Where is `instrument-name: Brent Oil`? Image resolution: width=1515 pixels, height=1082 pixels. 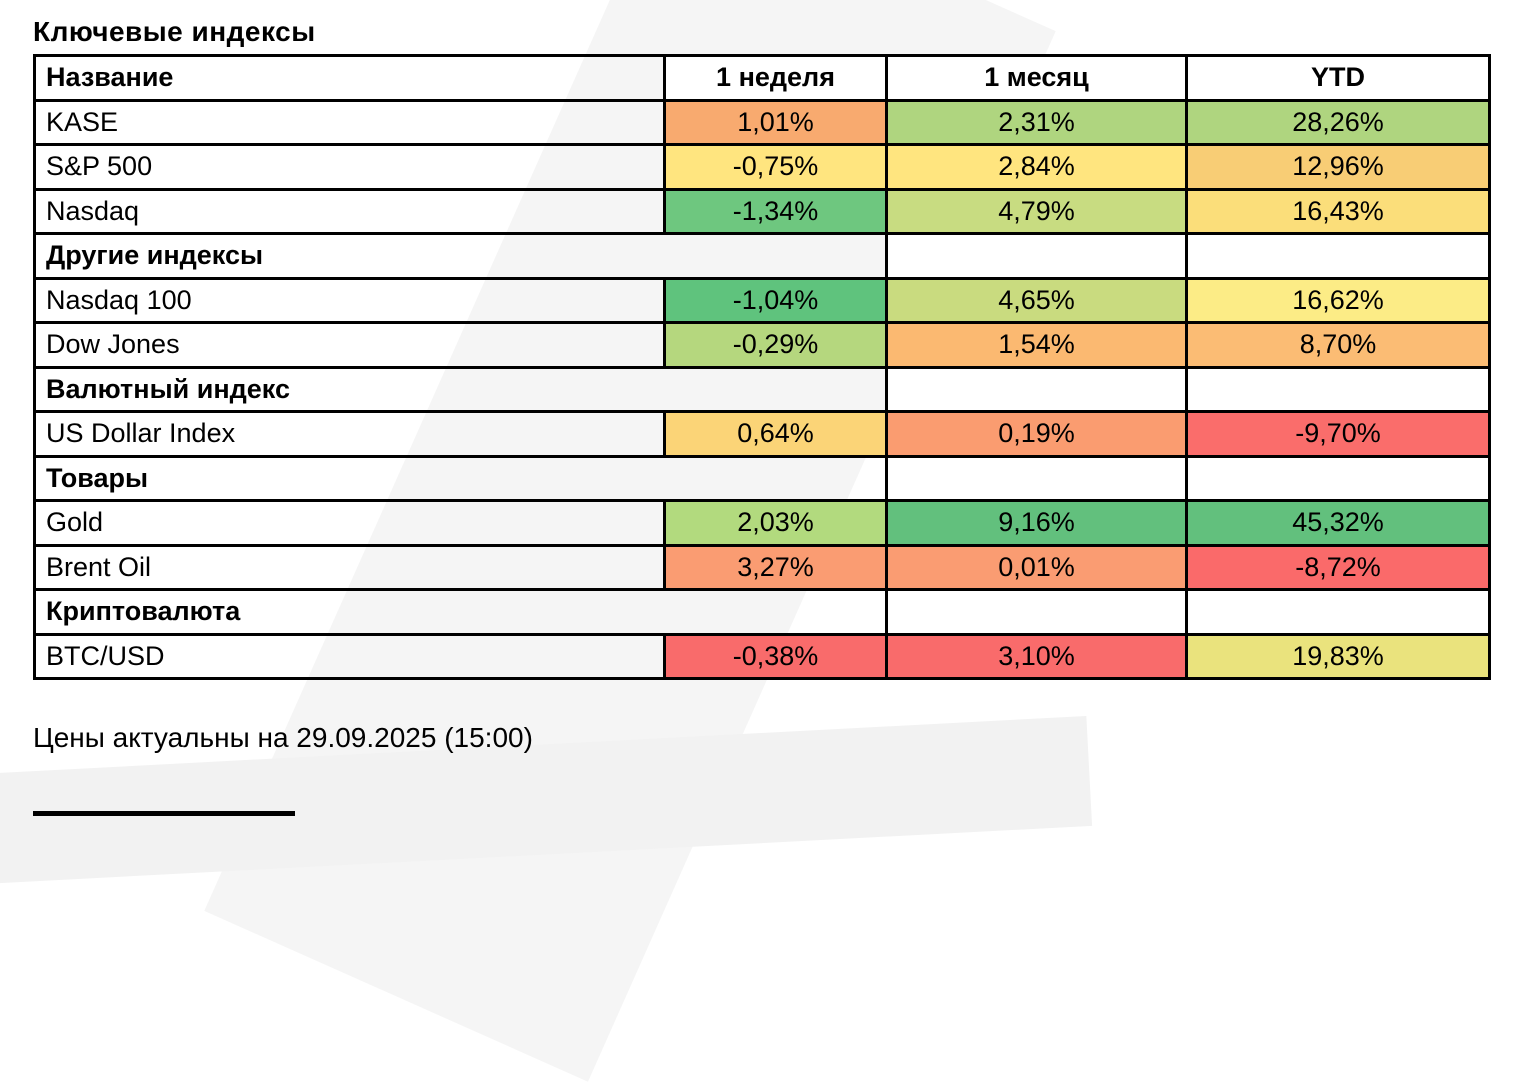 instrument-name: Brent Oil is located at coordinates (349, 567).